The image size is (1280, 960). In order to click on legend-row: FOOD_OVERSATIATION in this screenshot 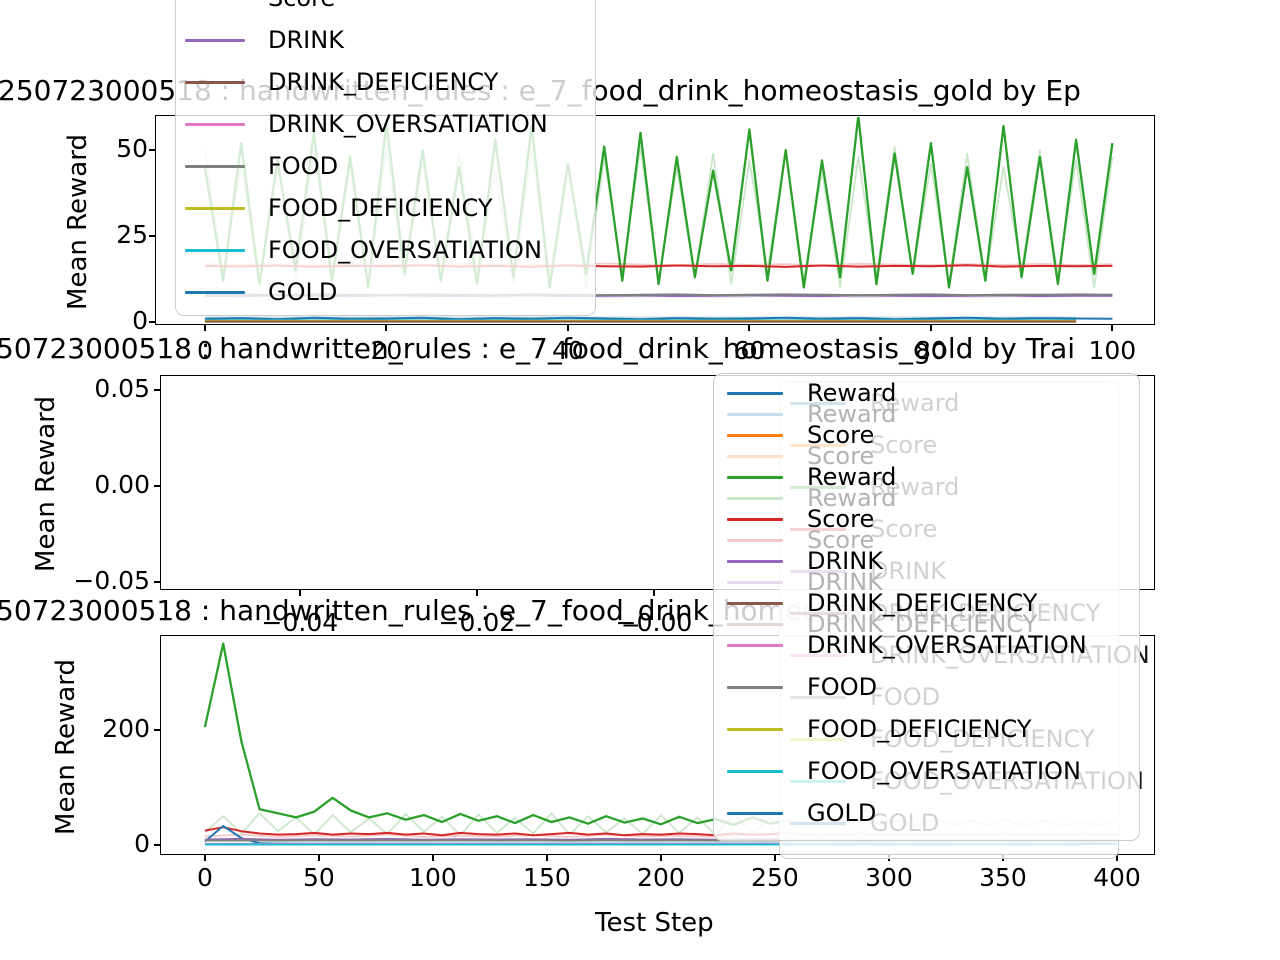, I will do `click(926, 771)`.